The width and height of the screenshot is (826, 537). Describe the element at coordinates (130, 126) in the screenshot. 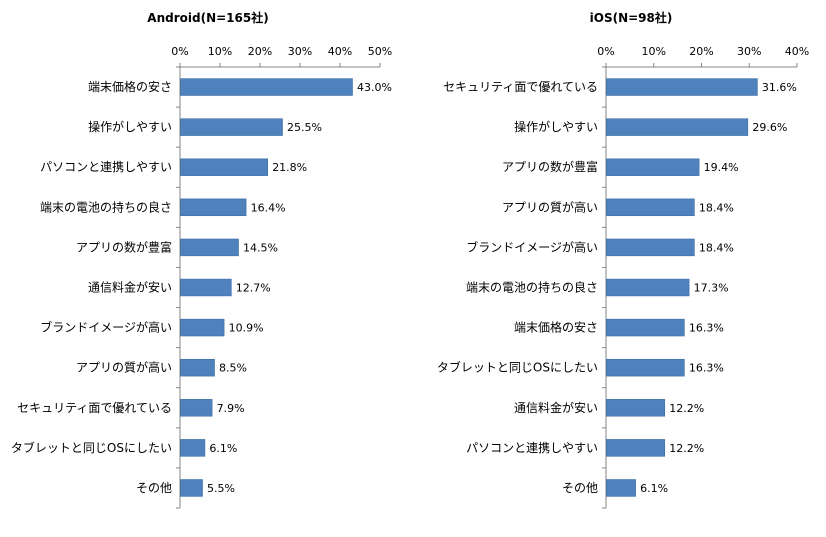

I see `android-category-label: 操作がしやすい` at that location.